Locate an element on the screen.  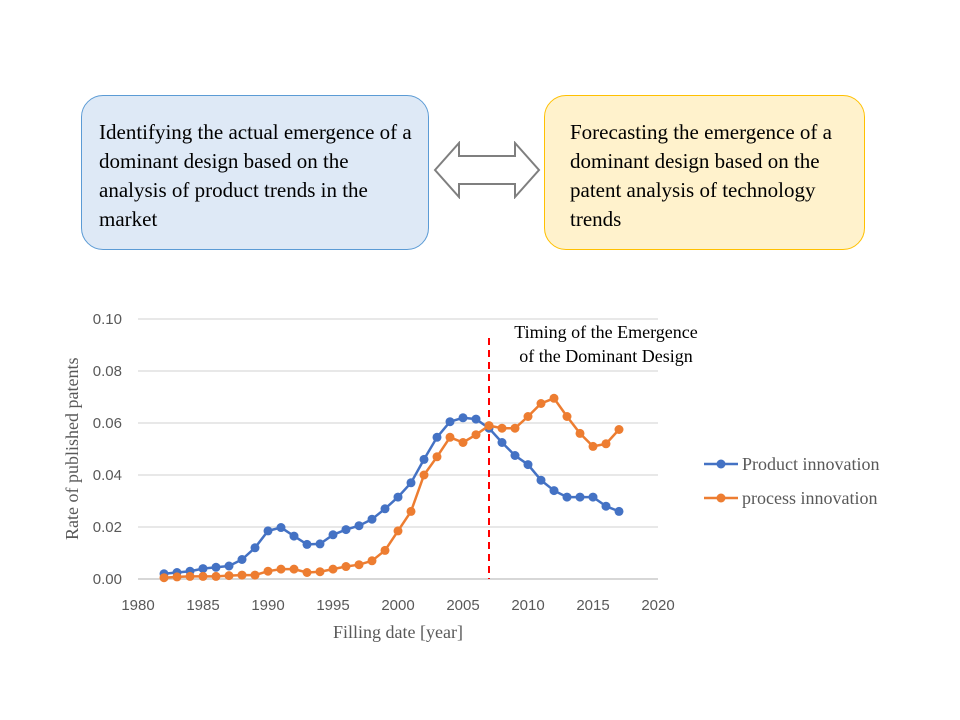
y-tick-label: 0.04 is located at coordinates (107, 475).